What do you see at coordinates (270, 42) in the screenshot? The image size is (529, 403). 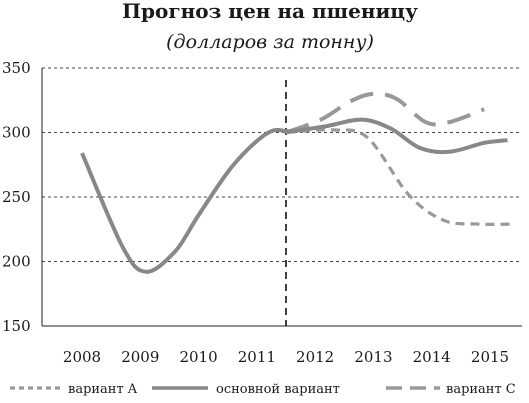 I see `chart-subtitle: (долларов за тонну)` at bounding box center [270, 42].